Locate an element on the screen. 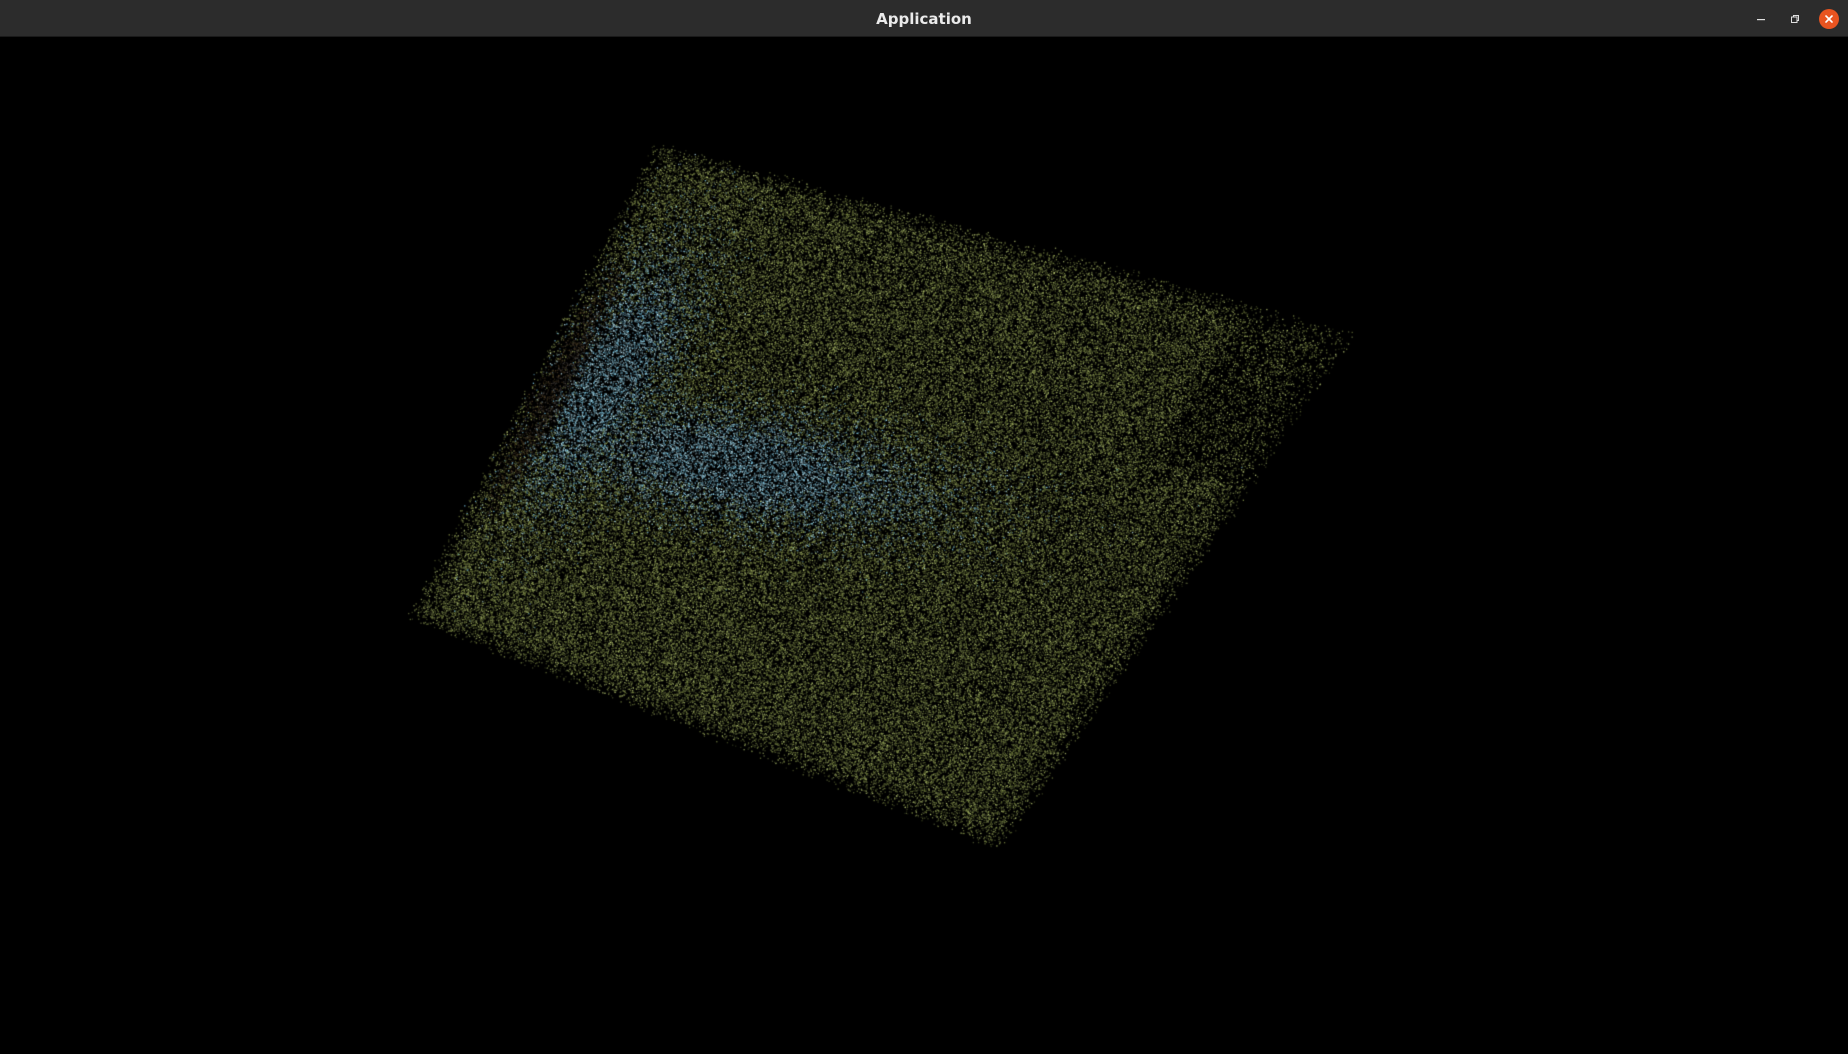 Image resolution: width=1848 pixels, height=1054 pixels. close-icon is located at coordinates (1829, 19).